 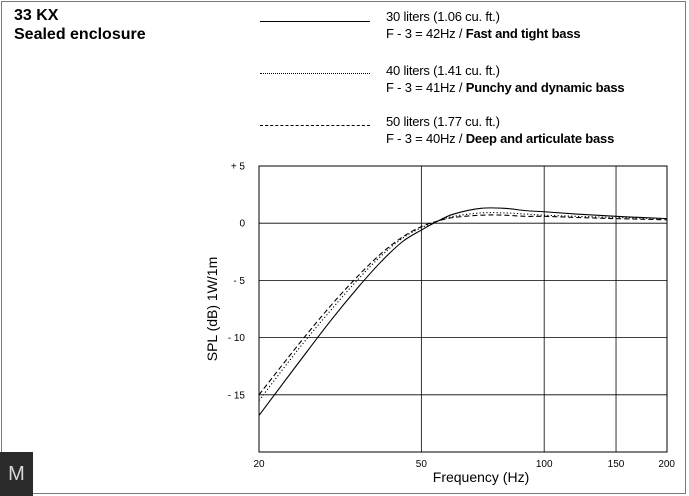 I want to click on model-name: 33 KX, so click(x=36, y=15).